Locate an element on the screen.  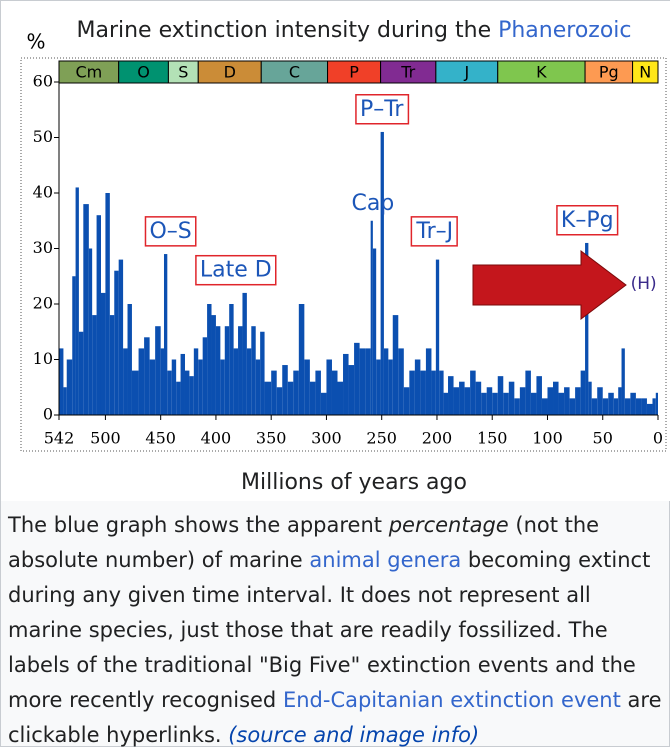
x-tick-label: 0 is located at coordinates (658, 438).